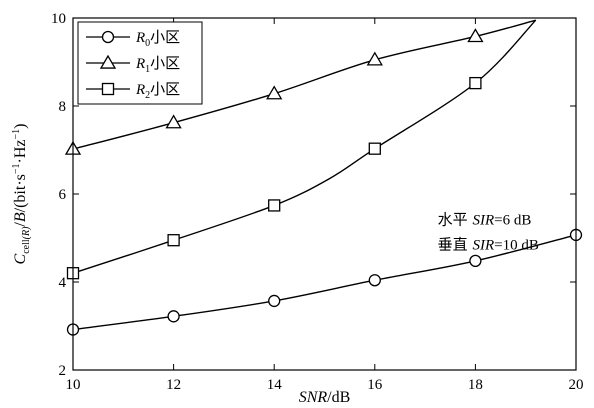 This screenshot has height=408, width=594. Describe the element at coordinates (485, 219) in the screenshot. I see `annotation-line-0: 水平 SIR=6 dB` at that location.